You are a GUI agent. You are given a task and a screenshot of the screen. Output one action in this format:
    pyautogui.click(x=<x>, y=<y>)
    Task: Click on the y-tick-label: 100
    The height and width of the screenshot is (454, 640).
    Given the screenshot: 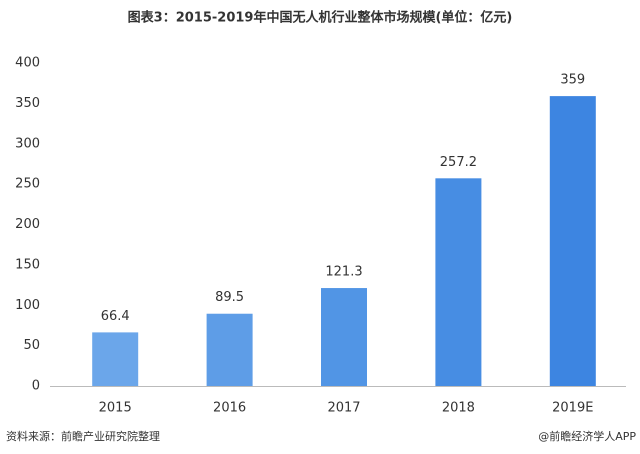 What is the action you would take?
    pyautogui.click(x=27, y=305)
    